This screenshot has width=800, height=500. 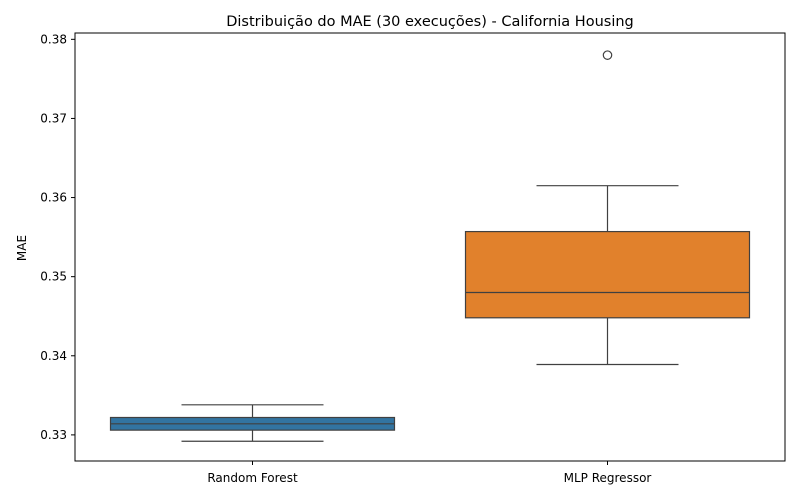 I want to click on y-tick-label: 0.34, so click(x=53, y=356).